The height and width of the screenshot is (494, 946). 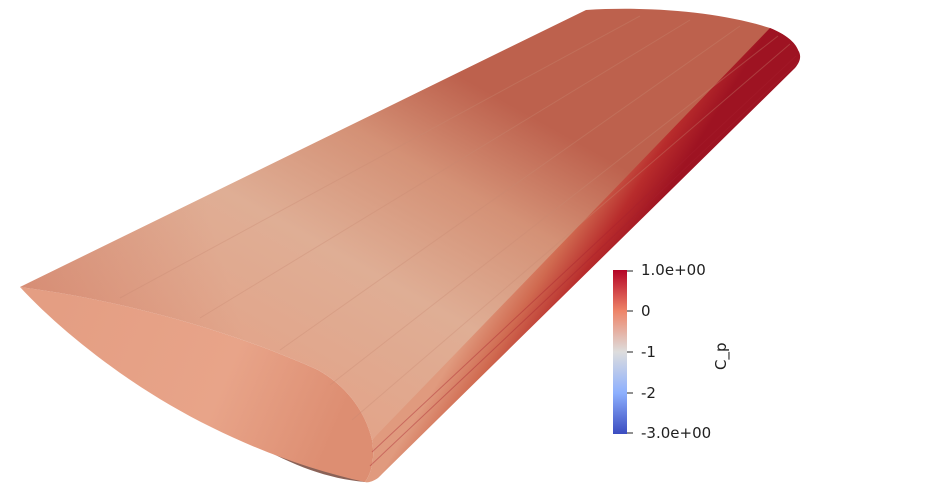 I want to click on colorbar-tick-label: -1, so click(x=648, y=352).